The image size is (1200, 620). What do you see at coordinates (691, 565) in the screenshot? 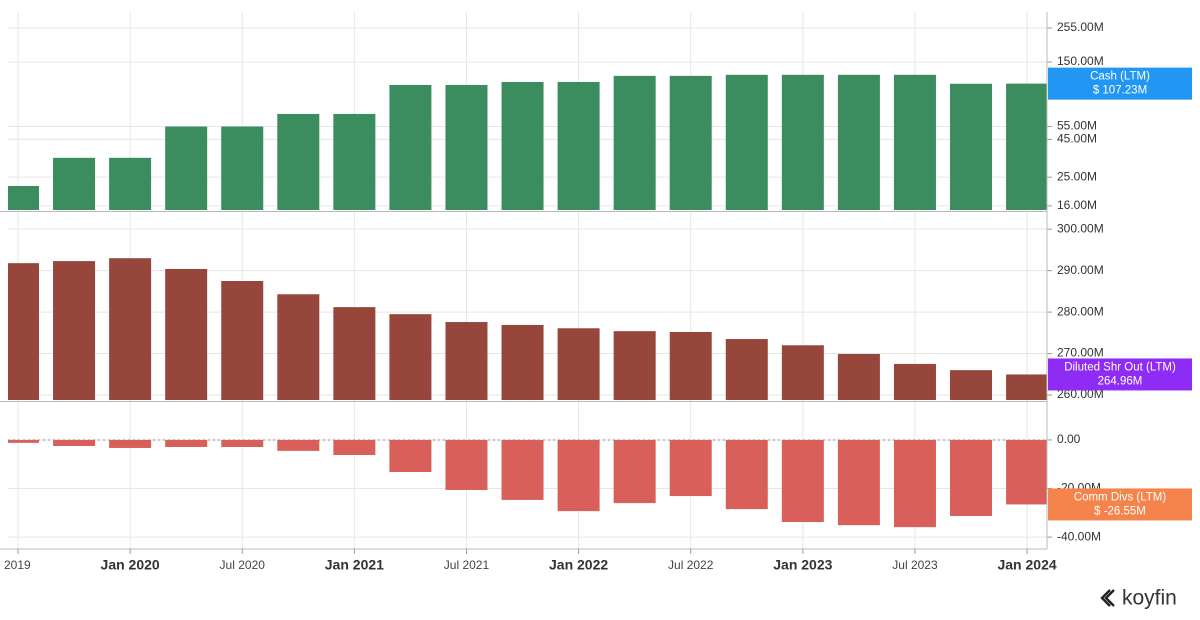
I see `x-tick-label: Jul 2022` at bounding box center [691, 565].